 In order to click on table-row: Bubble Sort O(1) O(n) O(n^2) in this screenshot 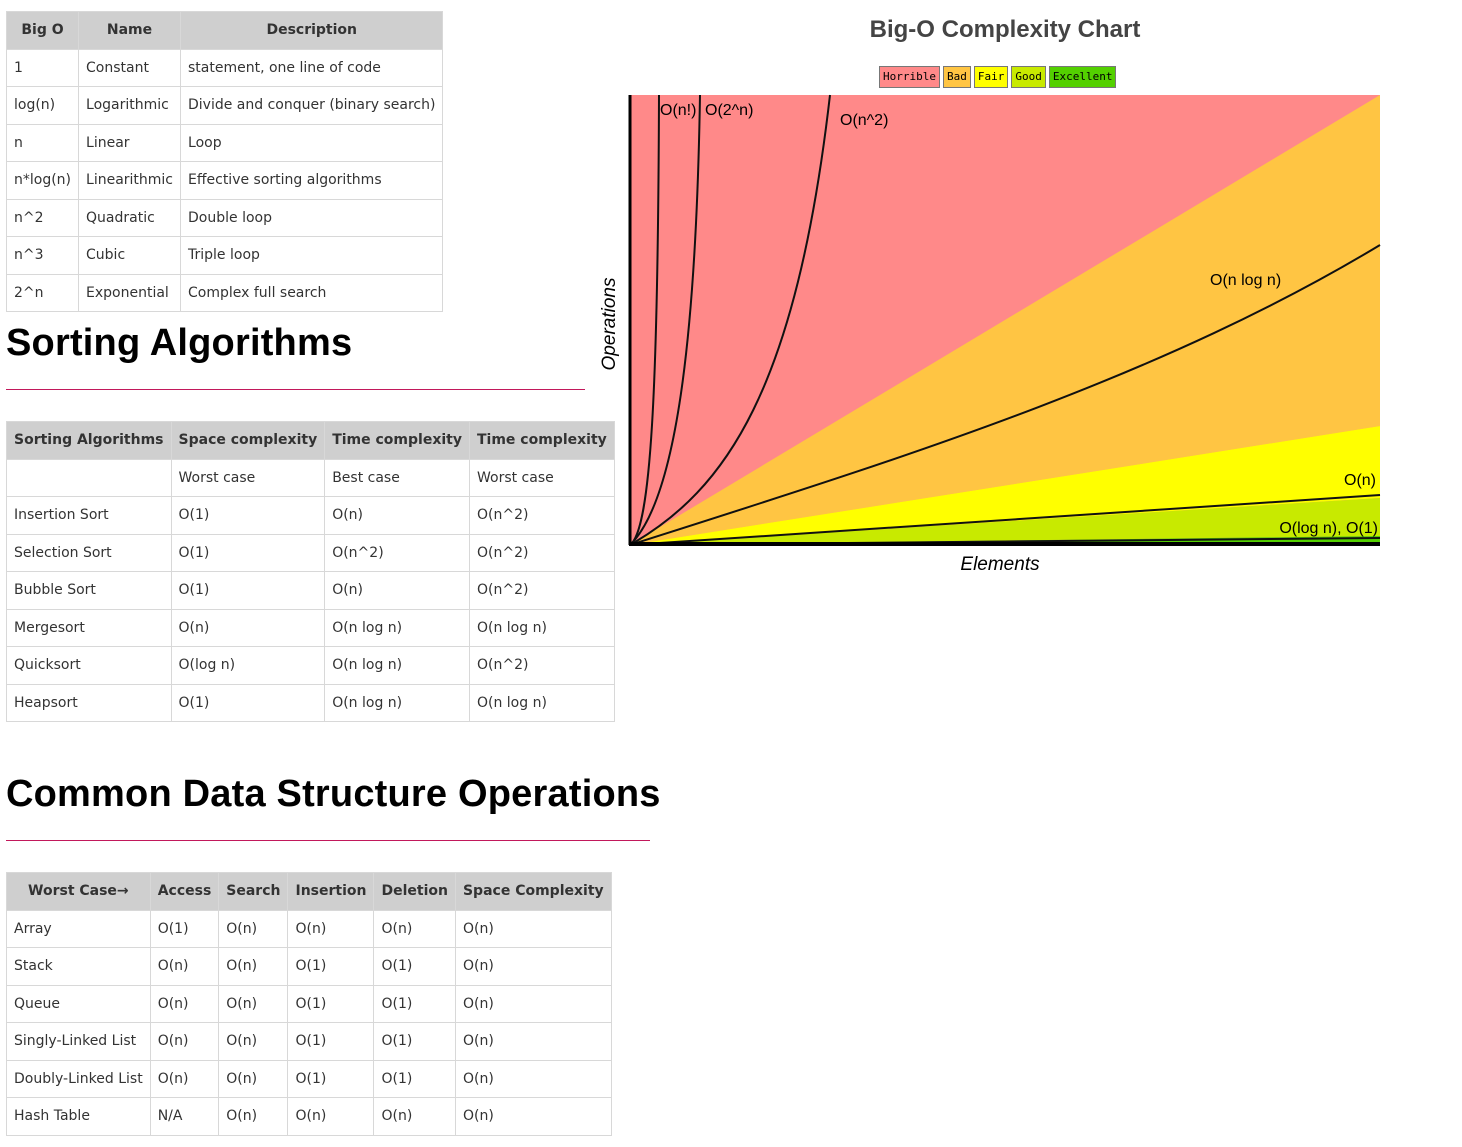, I will do `click(310, 590)`.